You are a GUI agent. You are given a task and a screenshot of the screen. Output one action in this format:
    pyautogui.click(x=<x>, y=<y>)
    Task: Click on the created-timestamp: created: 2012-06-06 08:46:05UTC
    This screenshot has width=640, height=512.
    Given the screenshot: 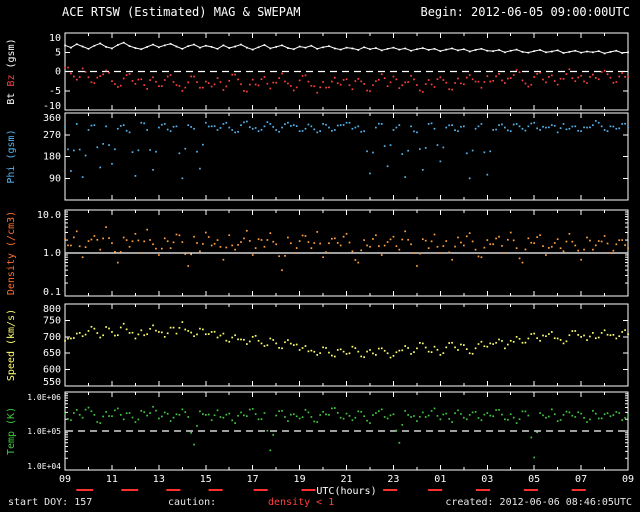 What is the action you would take?
    pyautogui.click(x=538, y=502)
    